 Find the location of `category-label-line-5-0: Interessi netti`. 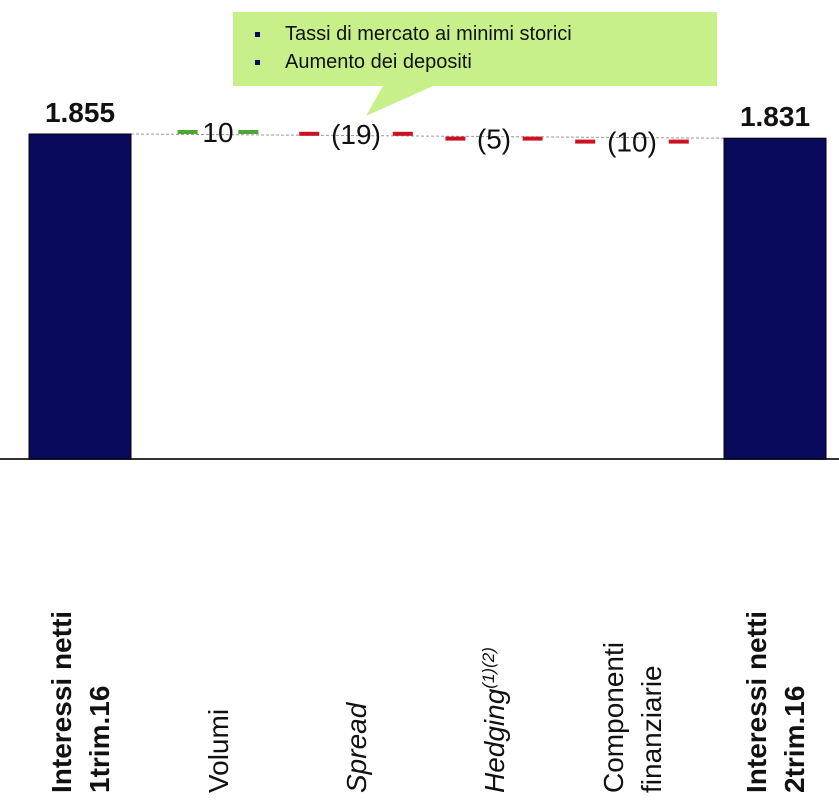

category-label-line-5-0: Interessi netti is located at coordinates (756, 702).